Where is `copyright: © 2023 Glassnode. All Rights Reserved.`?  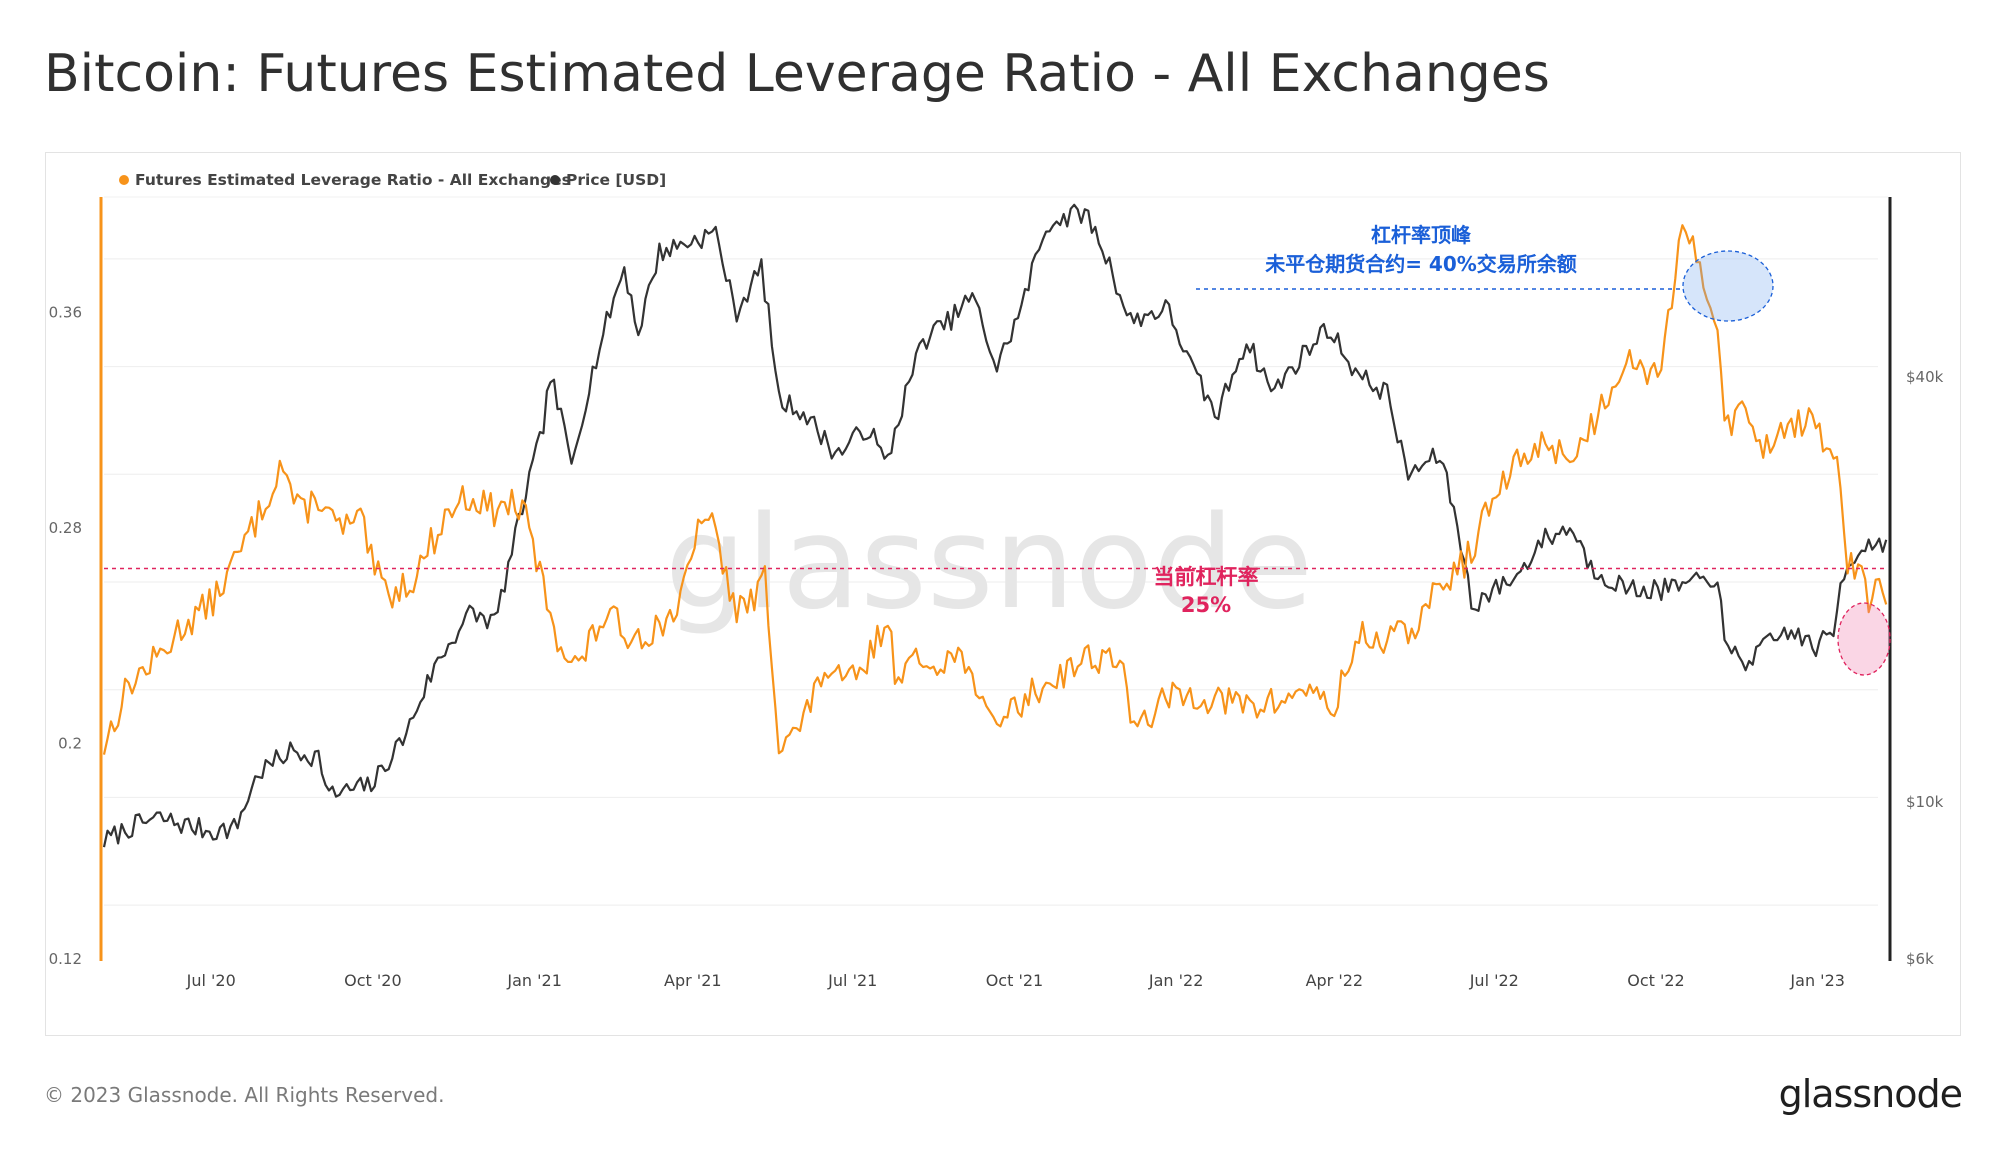 copyright: © 2023 Glassnode. All Rights Reserved. is located at coordinates (244, 1095).